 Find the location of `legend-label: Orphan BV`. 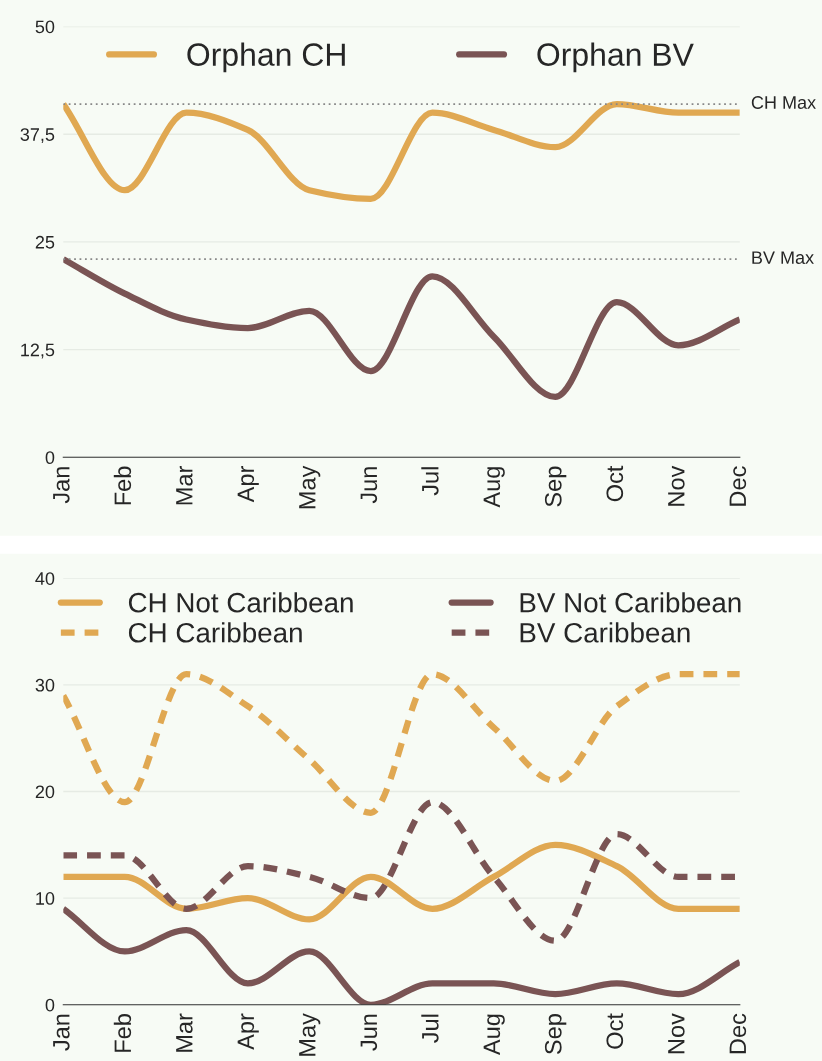

legend-label: Orphan BV is located at coordinates (615, 57).